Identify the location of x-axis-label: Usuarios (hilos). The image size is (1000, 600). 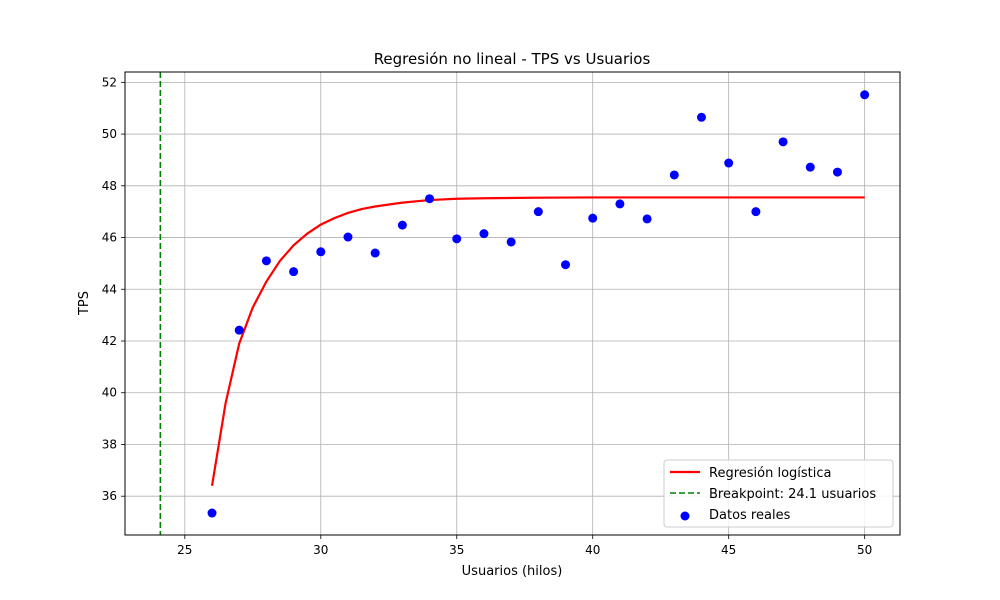
(512, 571).